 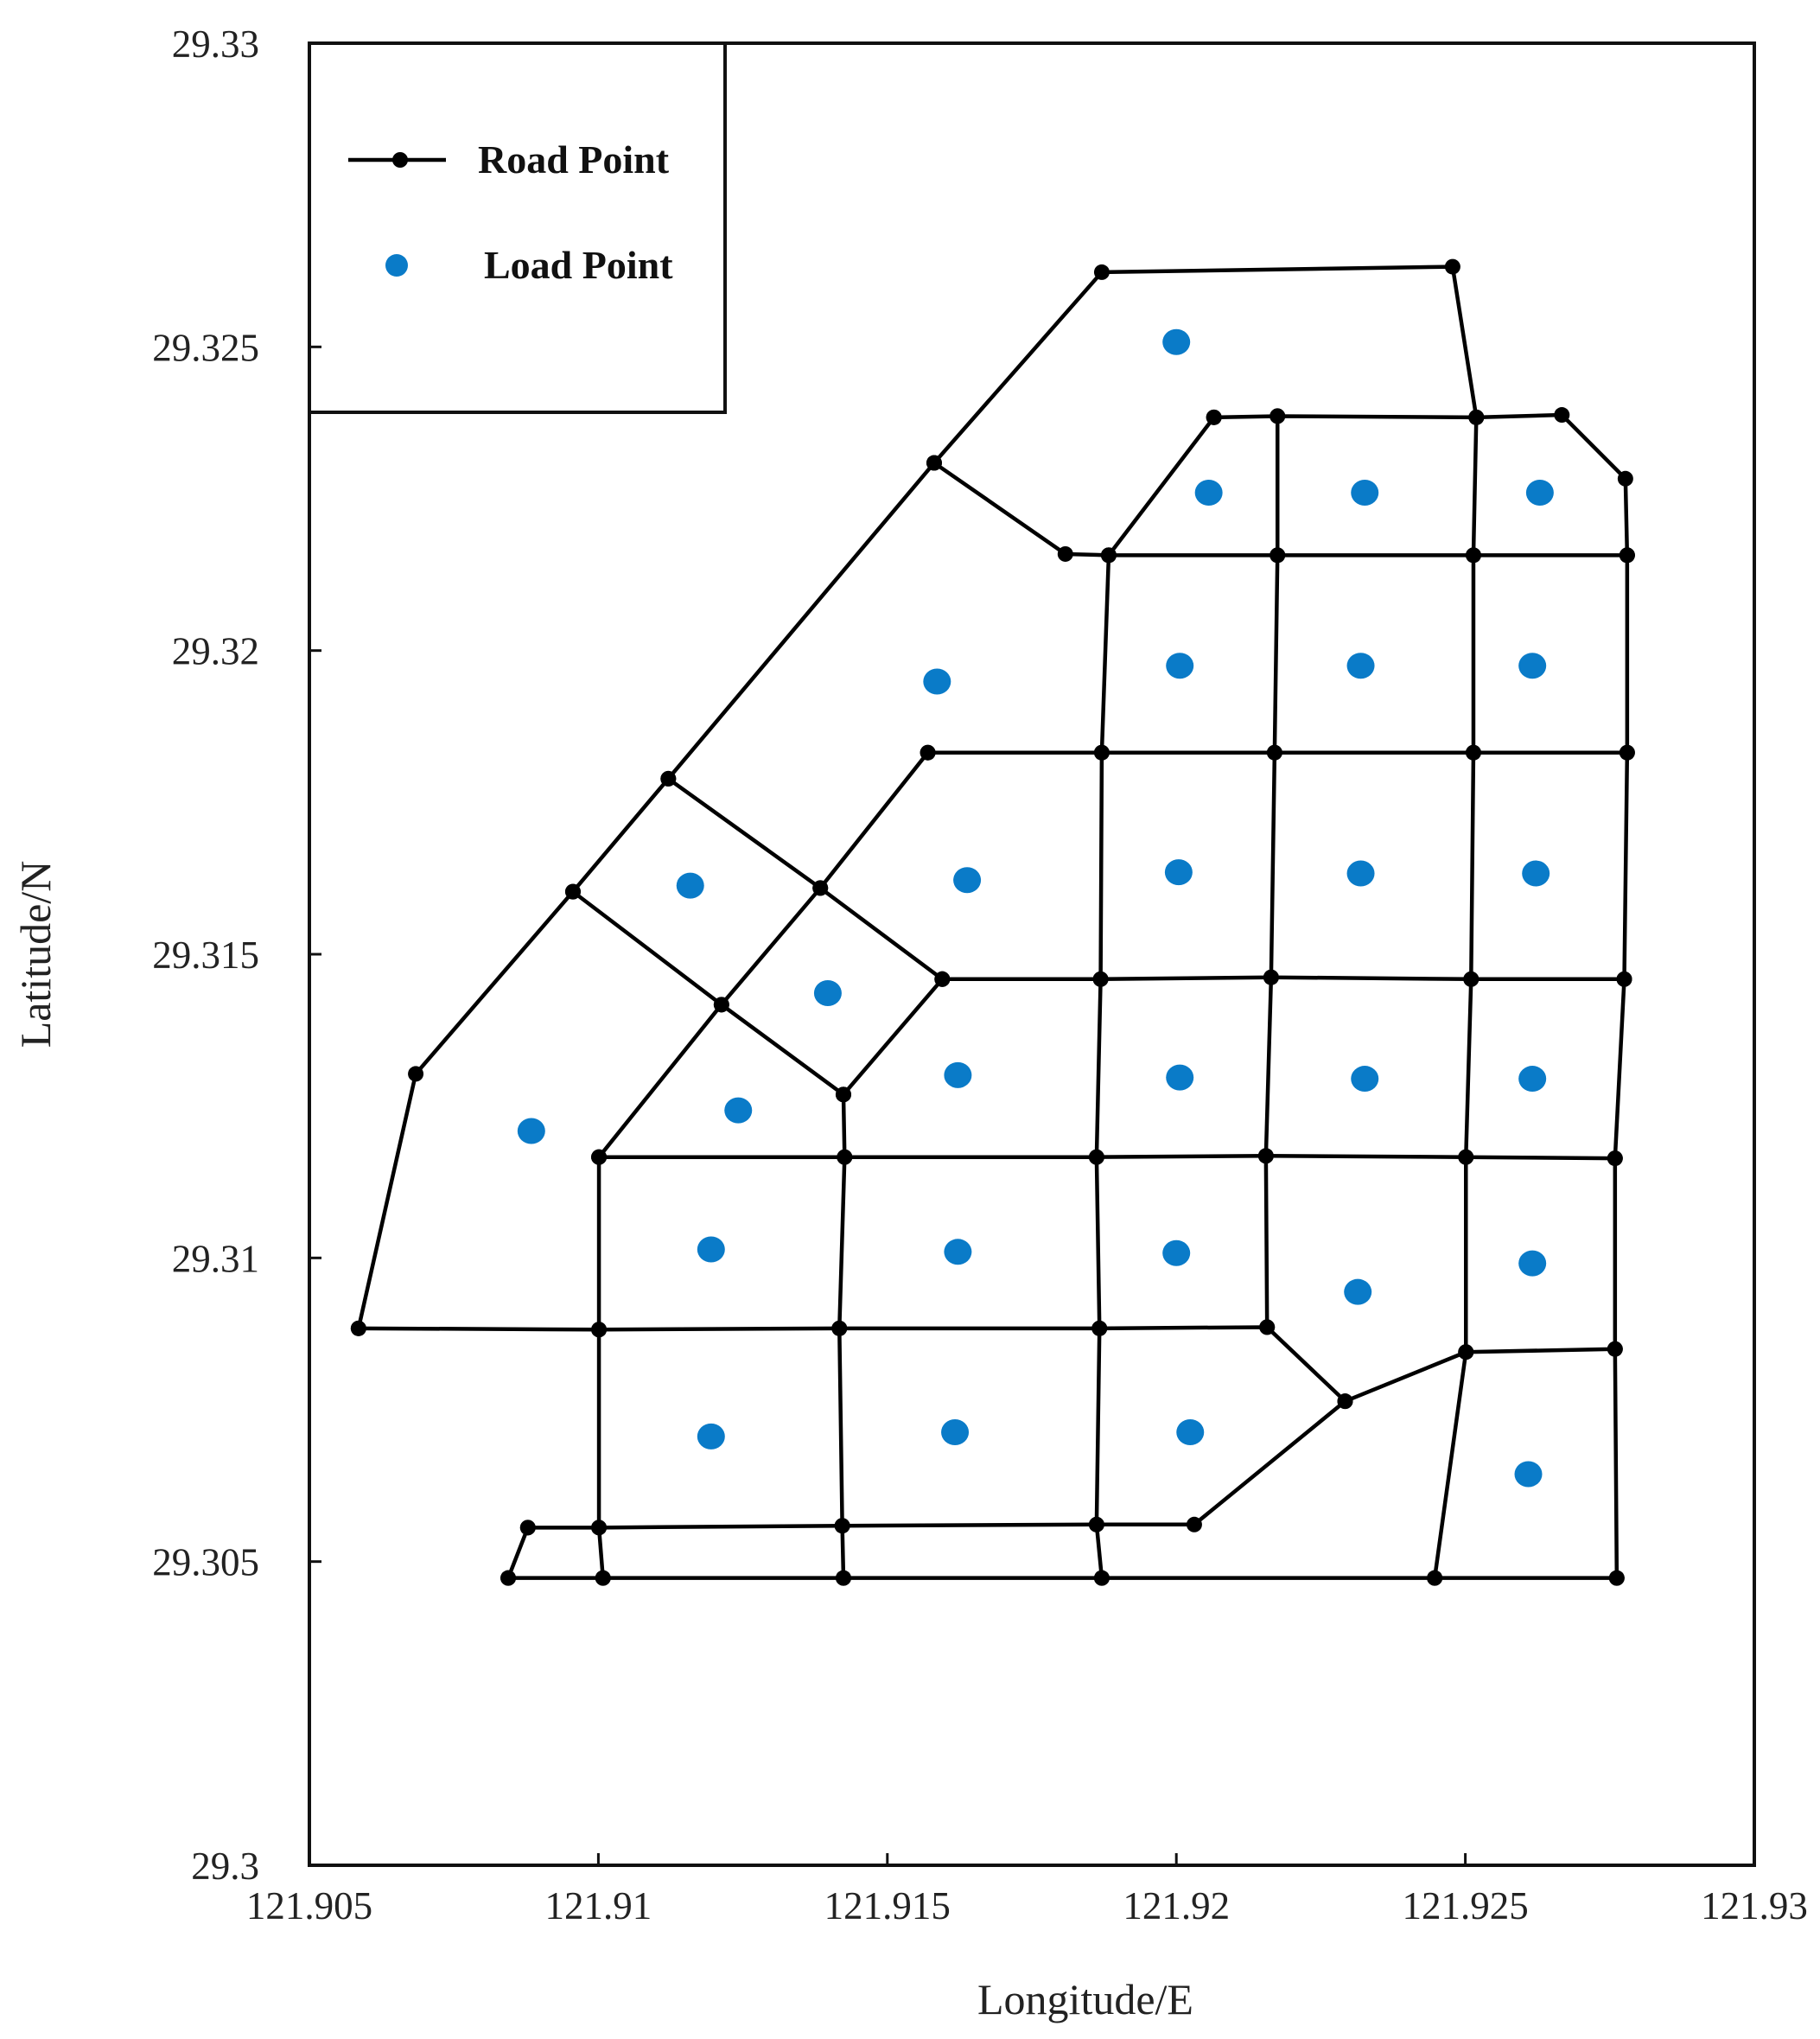 What do you see at coordinates (574, 159) in the screenshot?
I see `legend-road-text: Road Point` at bounding box center [574, 159].